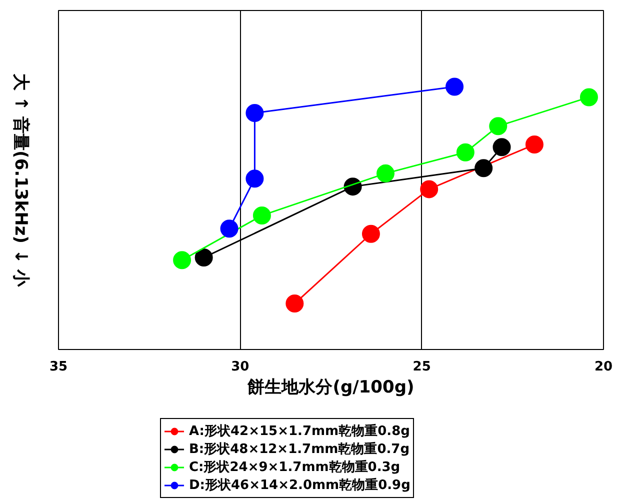 Image resolution: width=627 pixels, height=503 pixels. I want to click on x-tick-label: 30, so click(240, 367).